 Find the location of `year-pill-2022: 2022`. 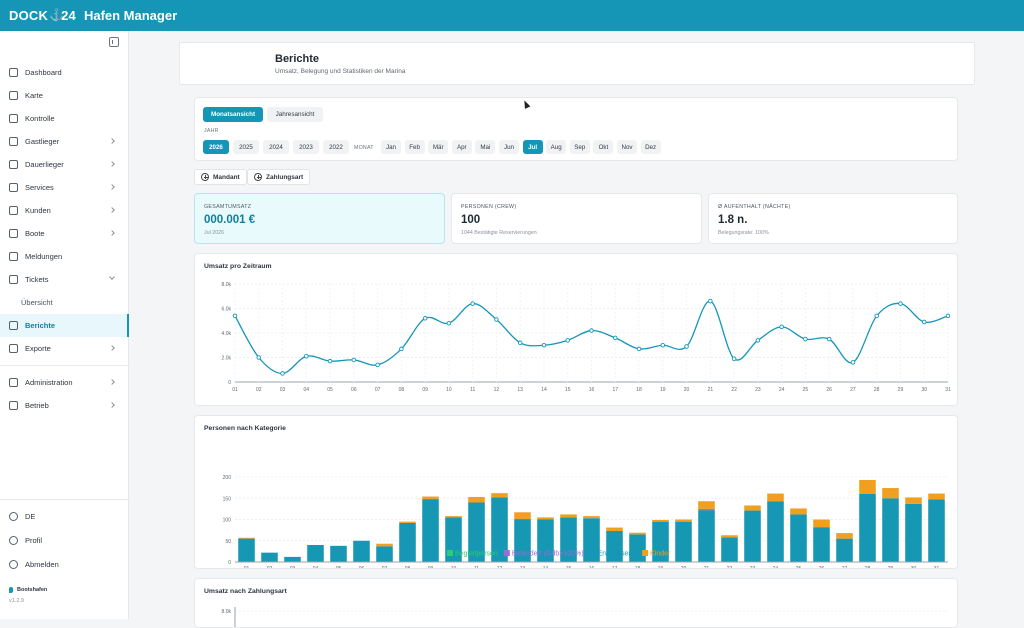

year-pill-2022: 2022 is located at coordinates (336, 147).